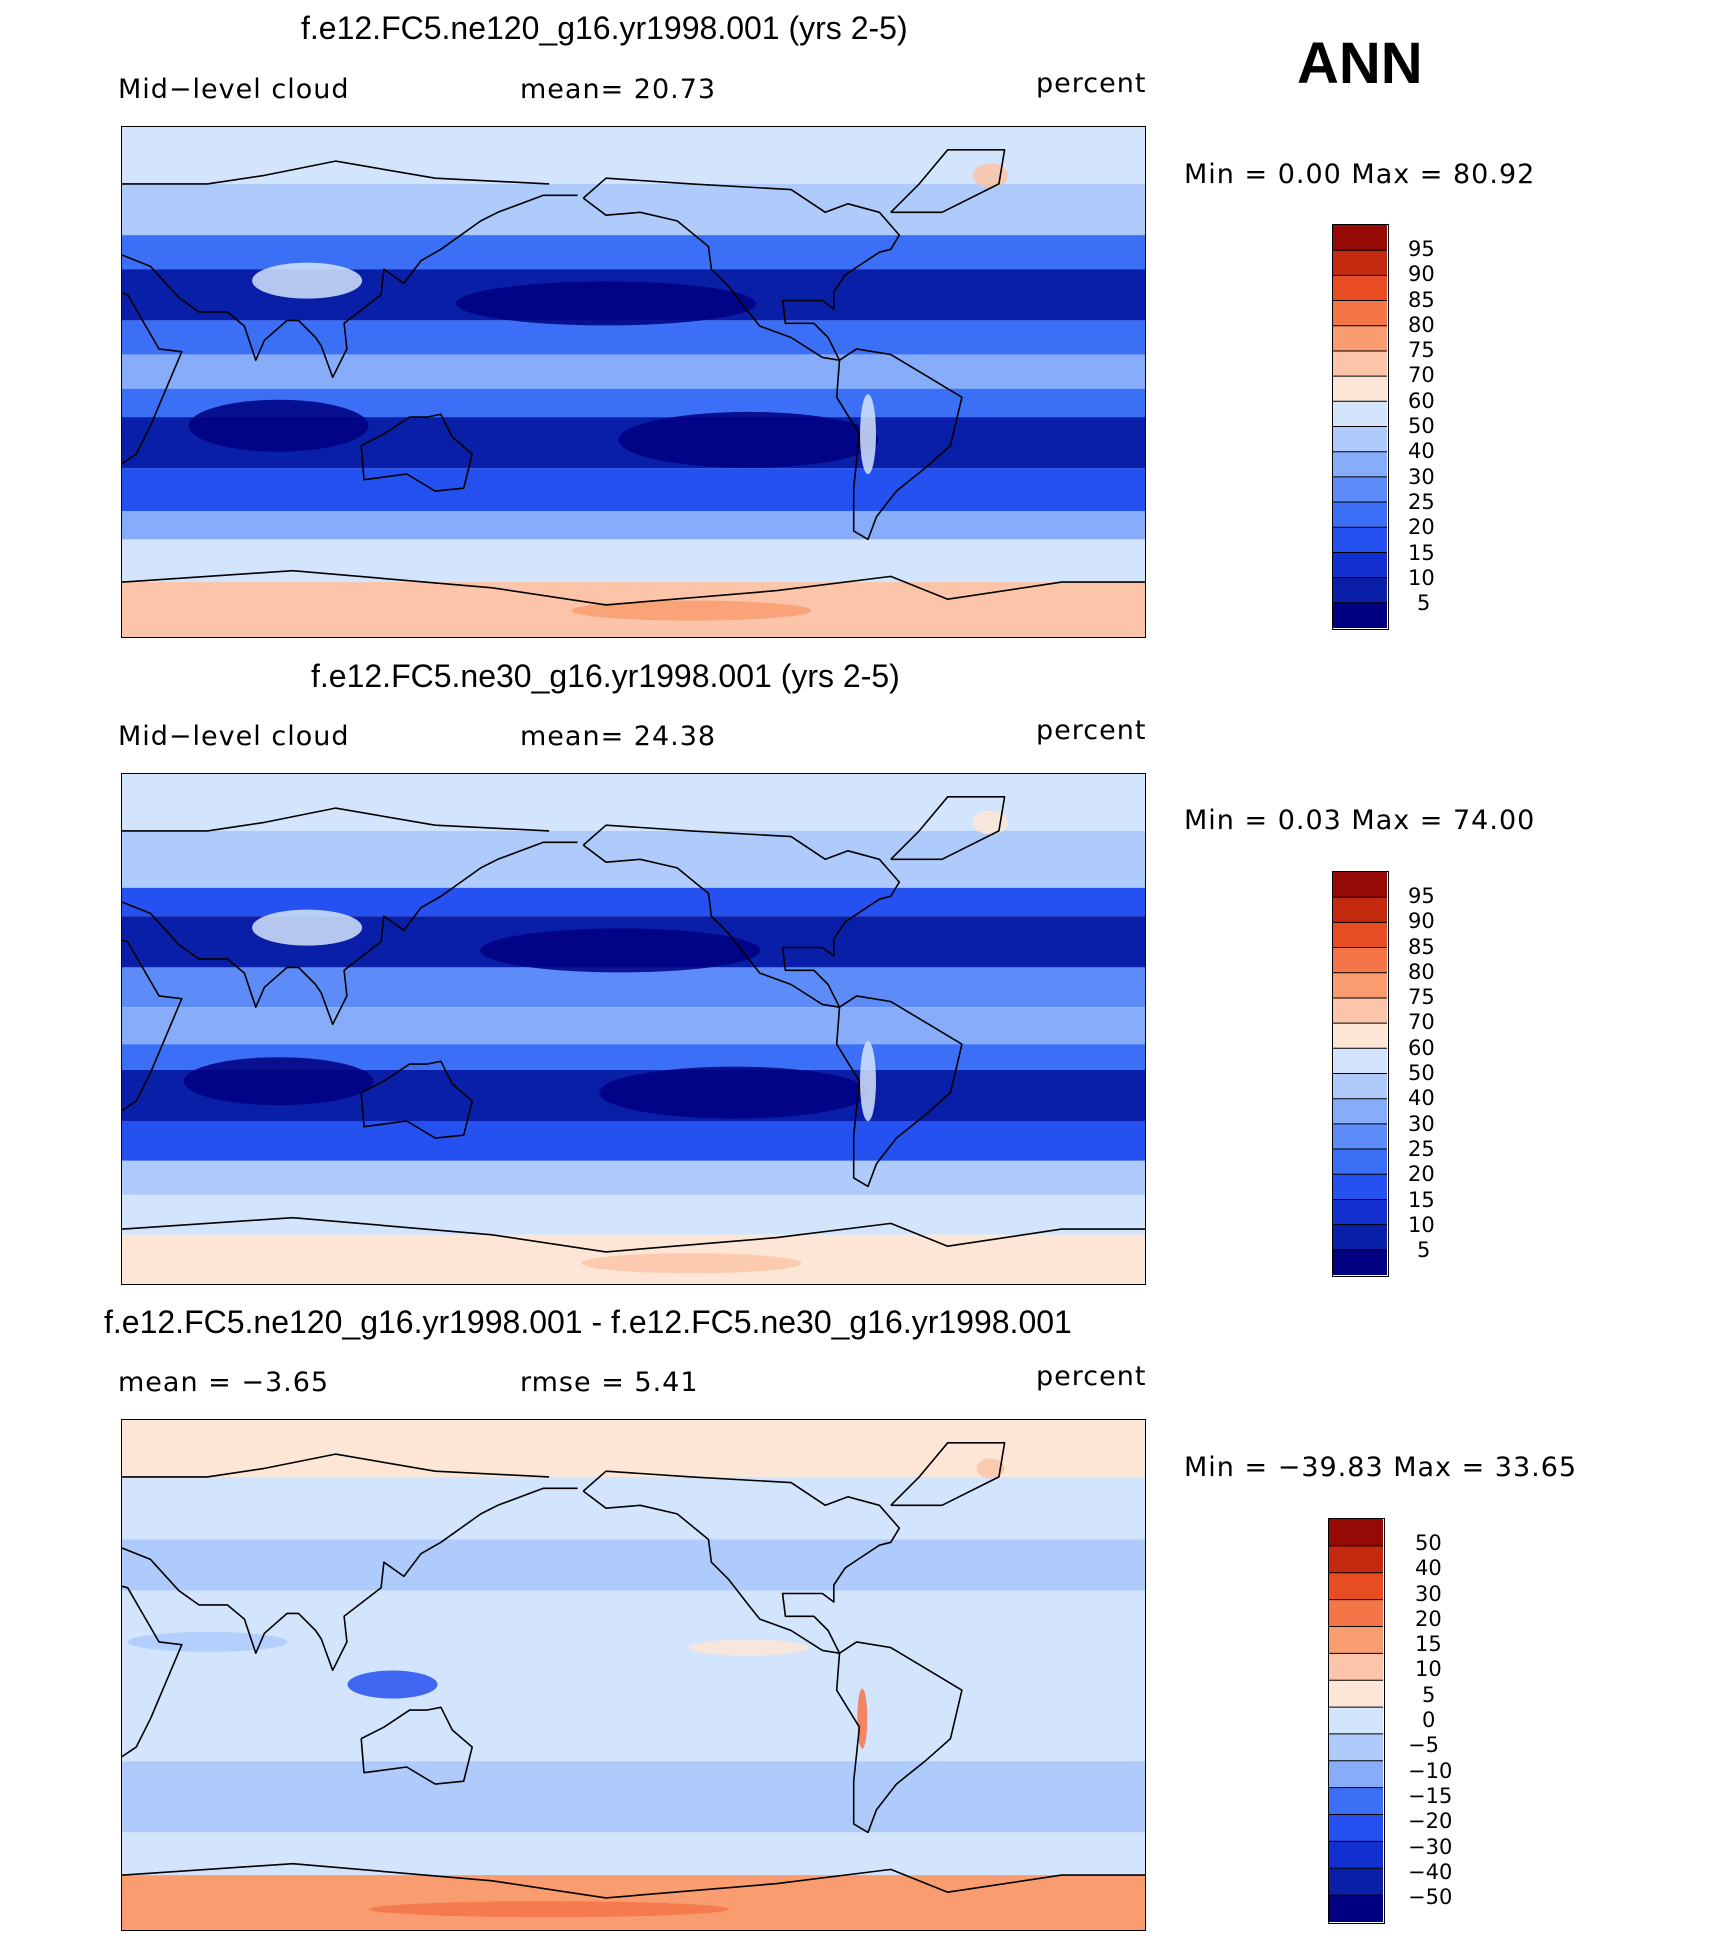 This screenshot has width=1710, height=1941. Describe the element at coordinates (1421, 1225) in the screenshot. I see `colorbar-tick-label: 10` at that location.